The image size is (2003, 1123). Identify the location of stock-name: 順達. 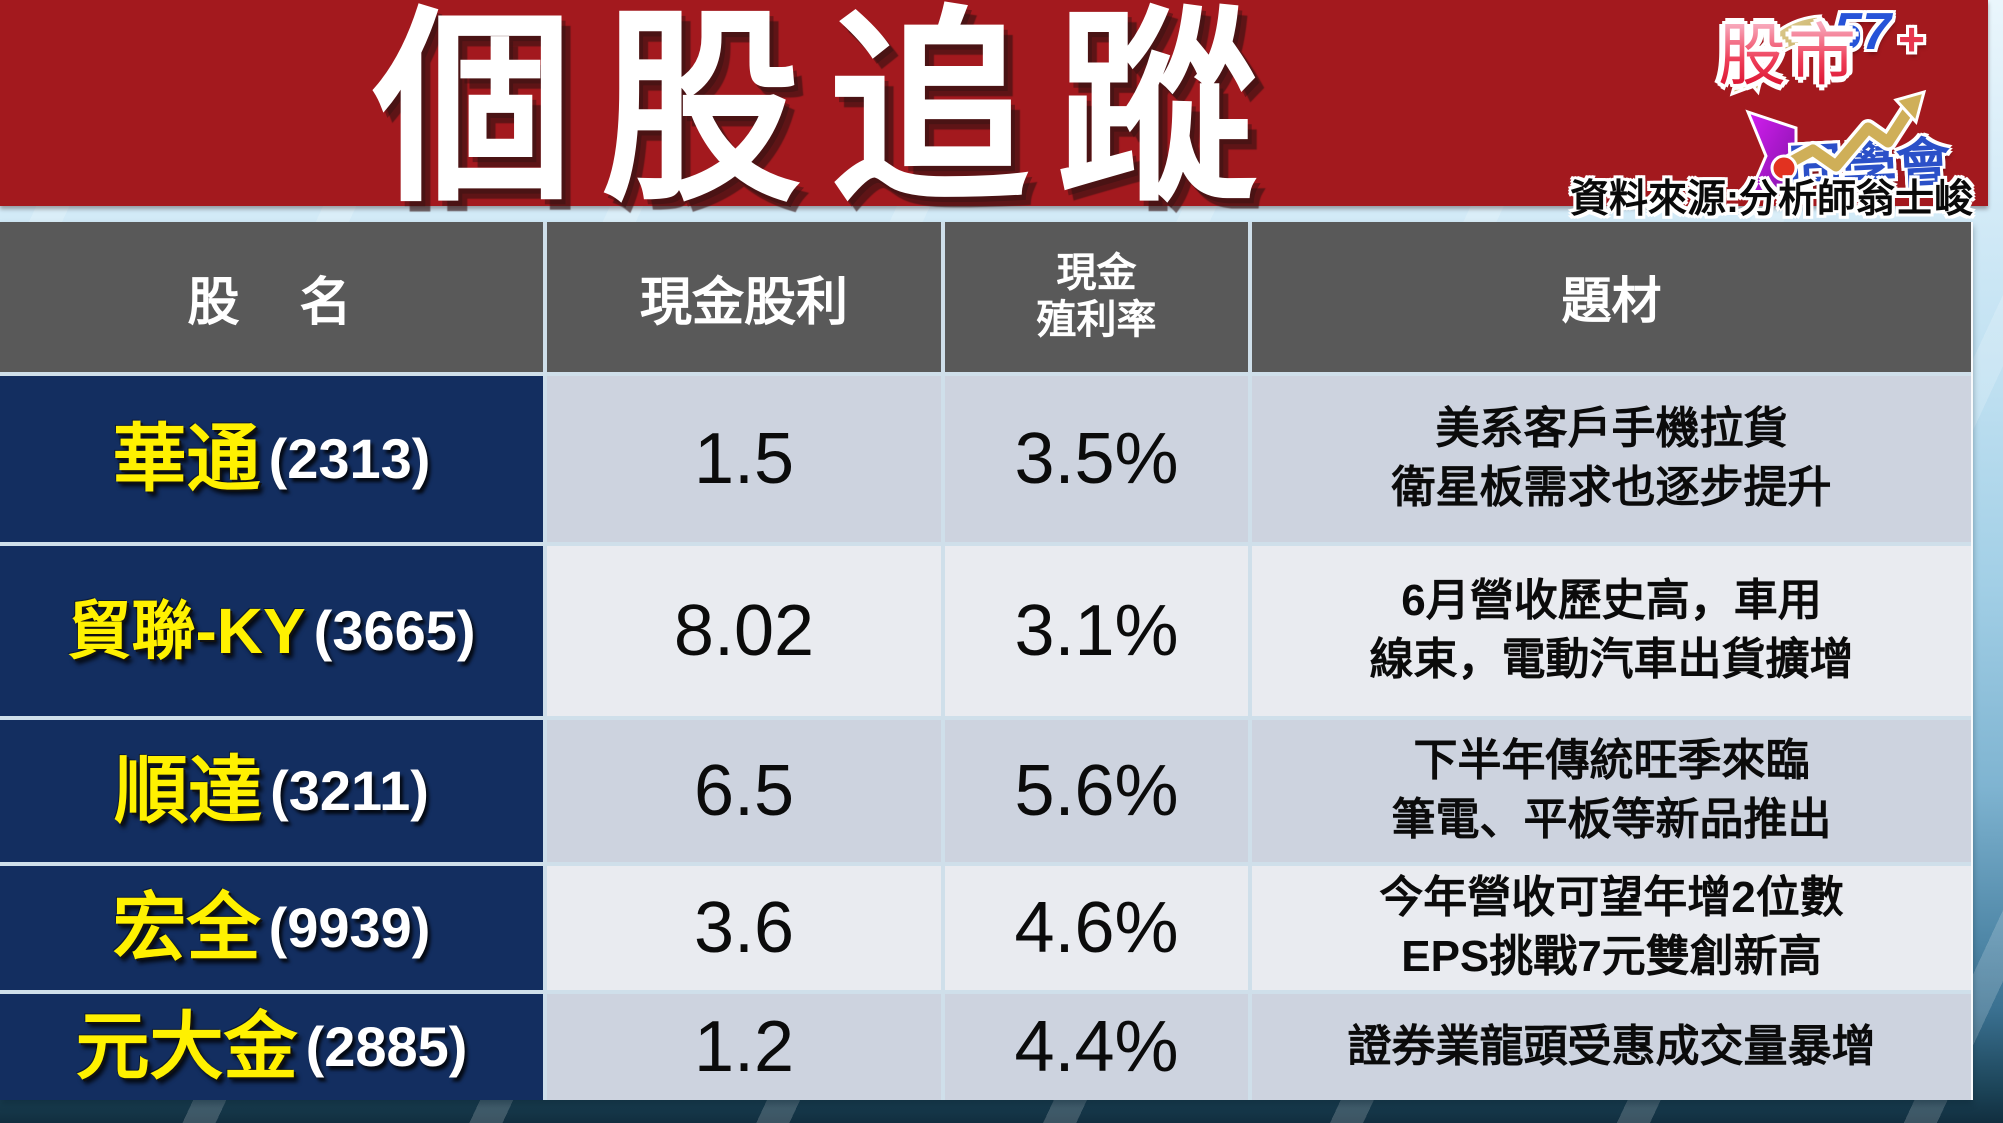
(188, 790).